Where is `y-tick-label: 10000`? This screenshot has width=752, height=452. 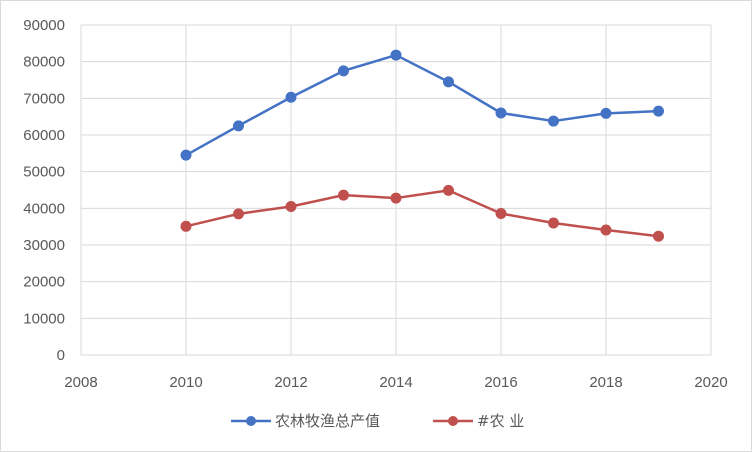
y-tick-label: 10000 is located at coordinates (44, 318).